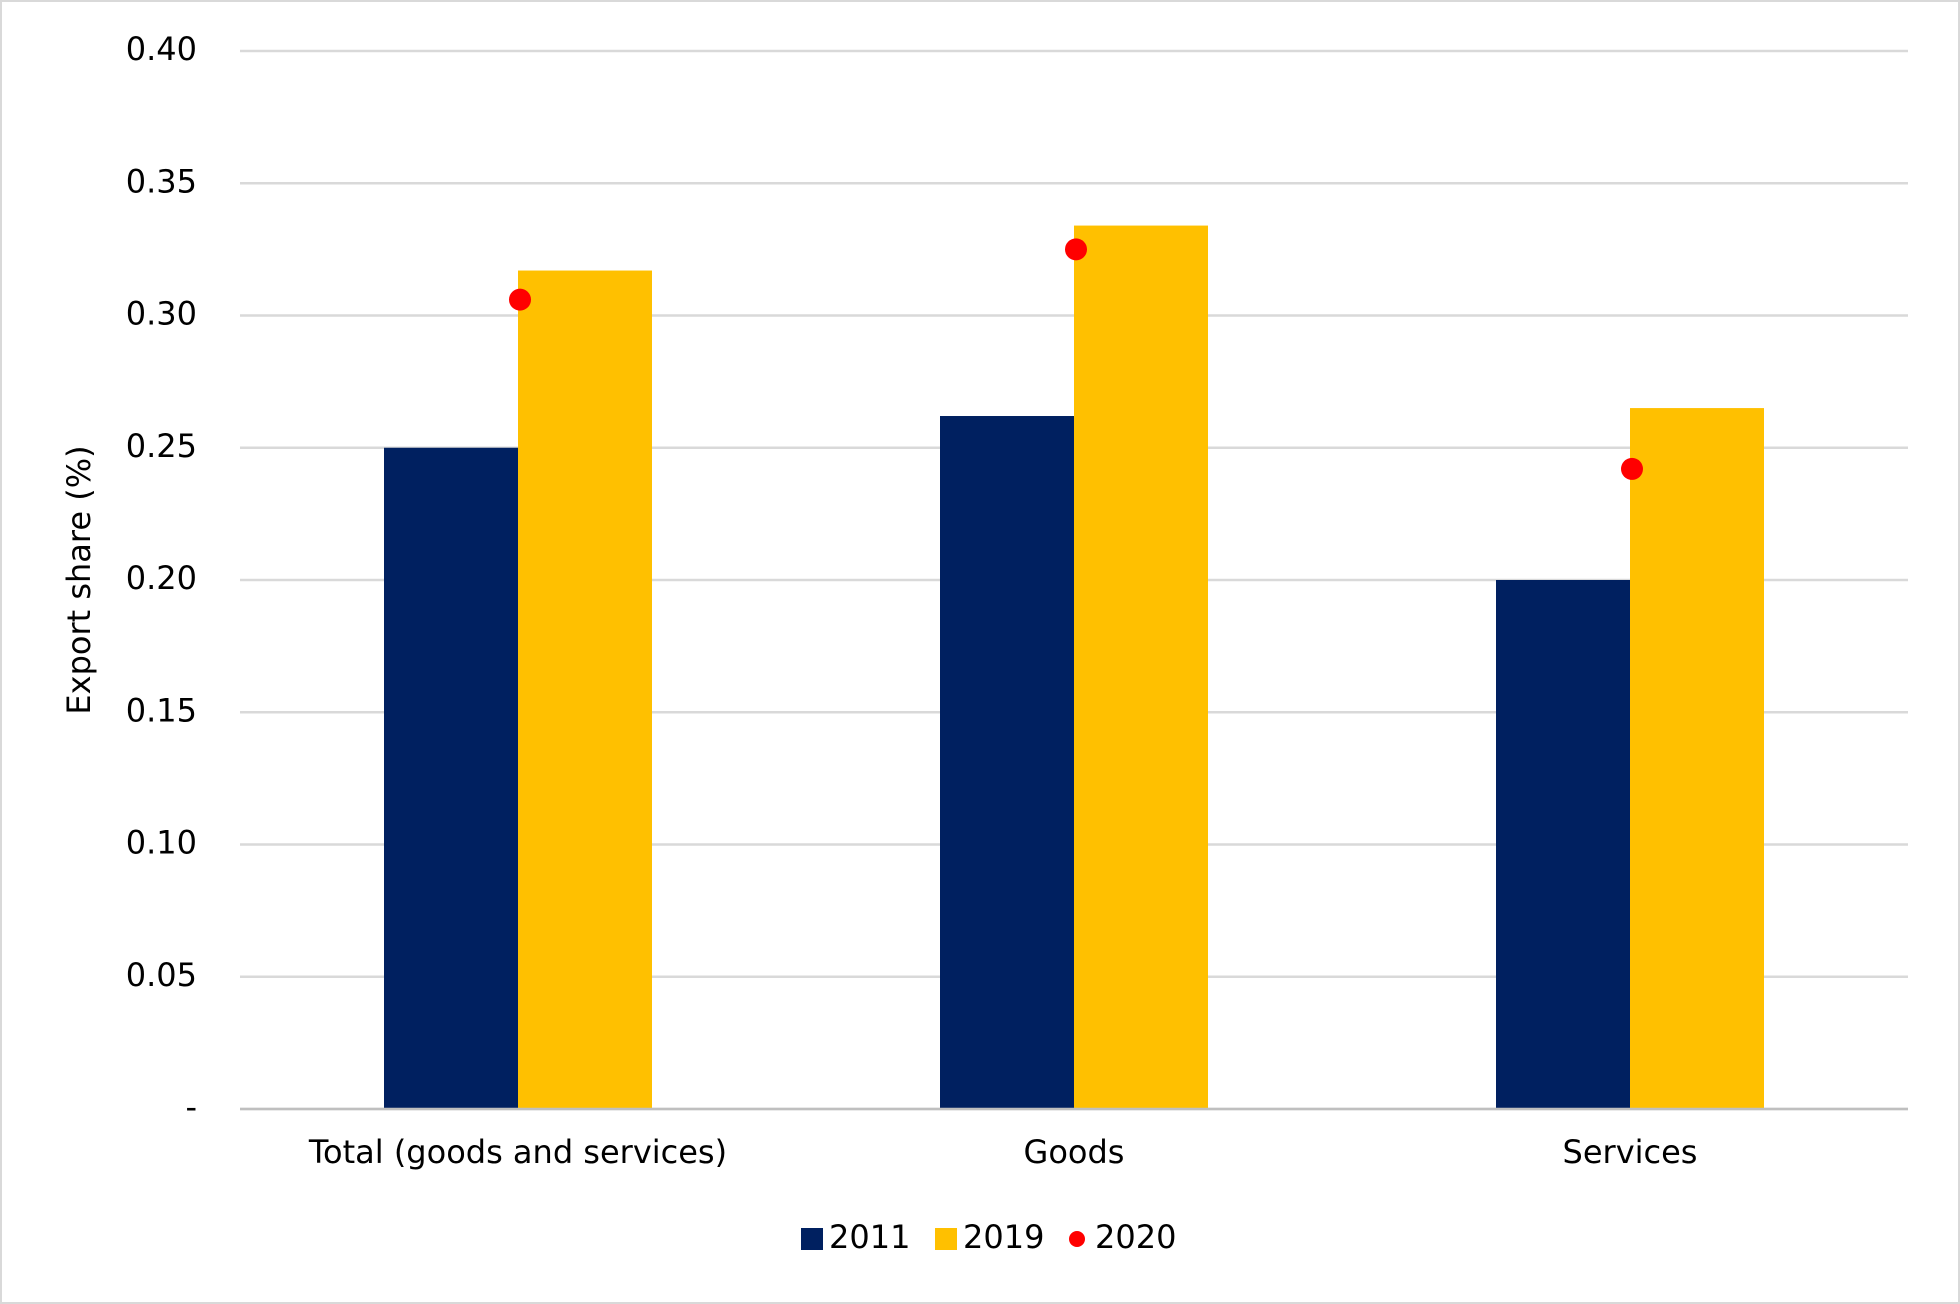  What do you see at coordinates (1135, 1237) in the screenshot?
I see `legend-label: 2020` at bounding box center [1135, 1237].